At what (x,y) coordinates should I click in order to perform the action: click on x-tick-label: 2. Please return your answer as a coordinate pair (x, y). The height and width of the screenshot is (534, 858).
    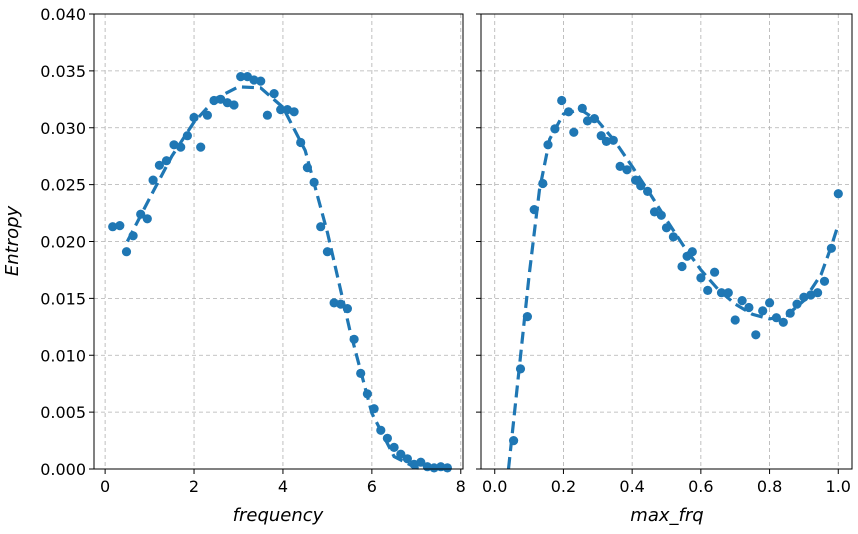
    Looking at the image, I should click on (194, 486).